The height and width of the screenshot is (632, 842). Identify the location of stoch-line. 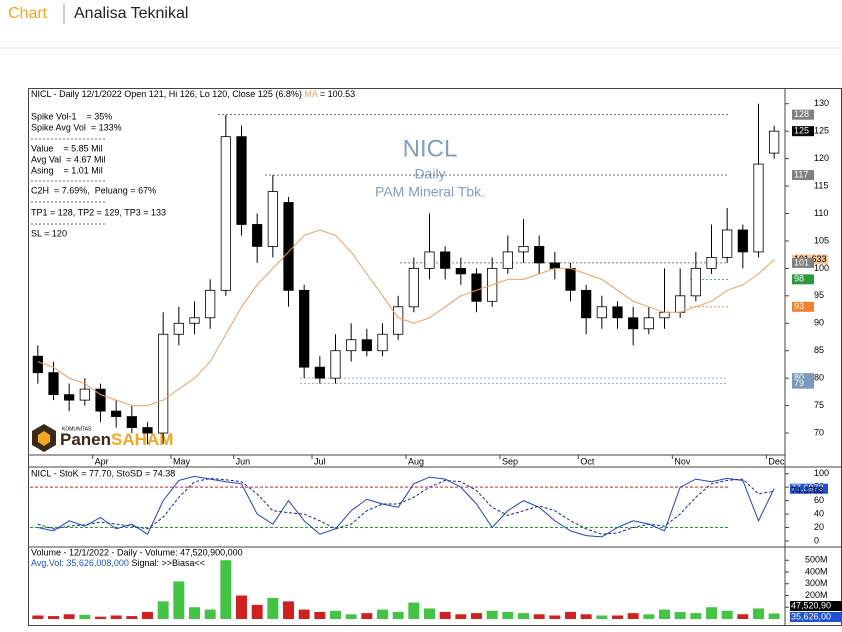
(406, 506).